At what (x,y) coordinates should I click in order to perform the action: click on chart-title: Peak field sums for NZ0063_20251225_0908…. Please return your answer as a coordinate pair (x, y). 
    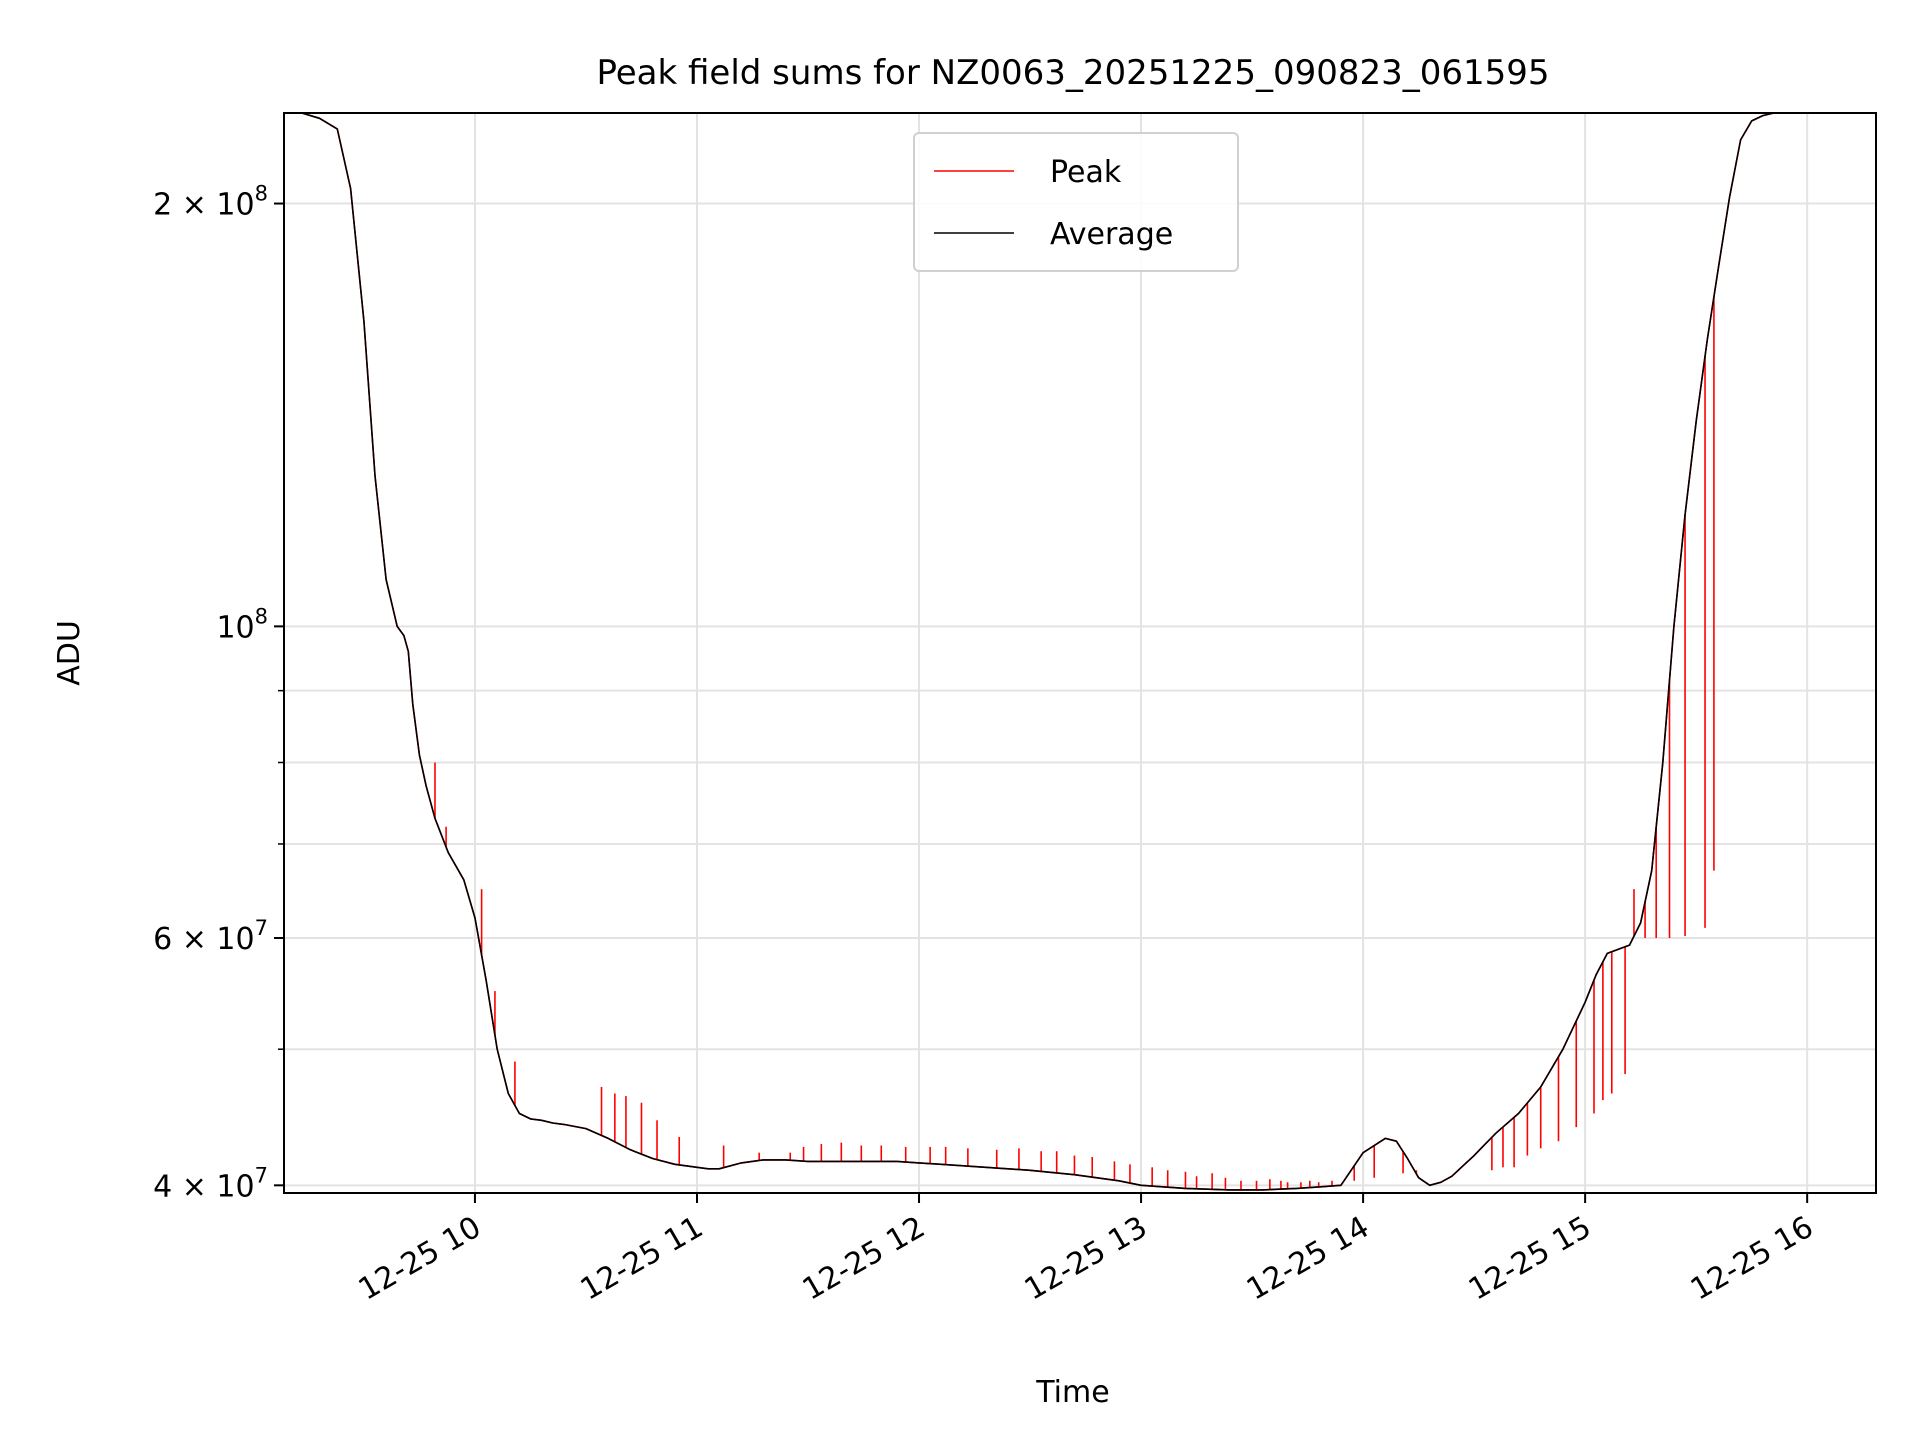
    Looking at the image, I should click on (1072, 73).